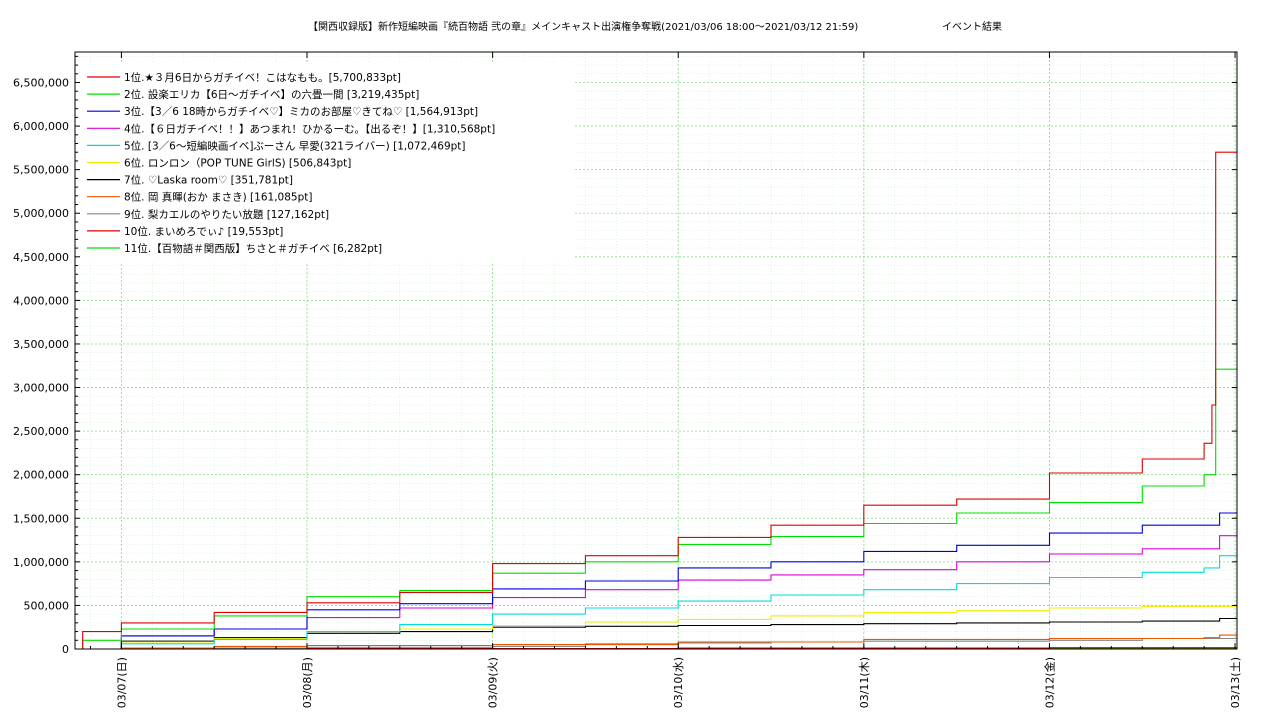 Image resolution: width=1280 pixels, height=720 pixels. Describe the element at coordinates (1049, 682) in the screenshot. I see `x-tick-label: 03/12(金)` at that location.